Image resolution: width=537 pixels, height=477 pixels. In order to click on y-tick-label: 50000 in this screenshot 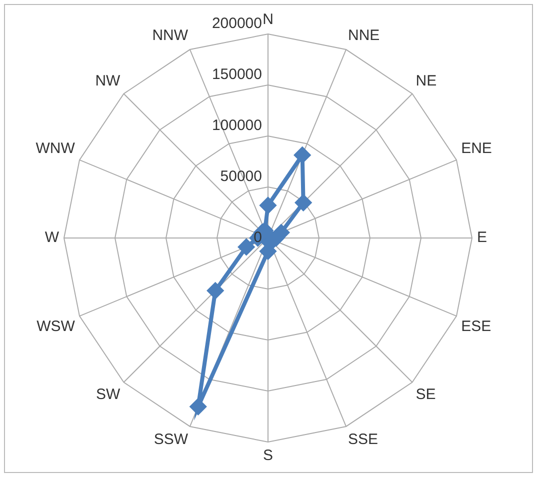, I will do `click(241, 177)`.